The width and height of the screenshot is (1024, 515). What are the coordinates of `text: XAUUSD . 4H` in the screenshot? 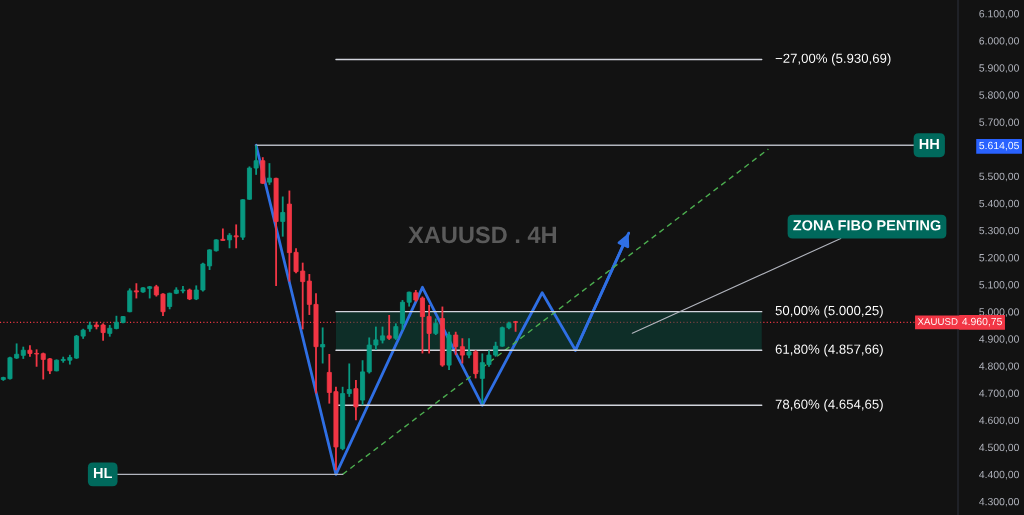 It's located at (482, 235).